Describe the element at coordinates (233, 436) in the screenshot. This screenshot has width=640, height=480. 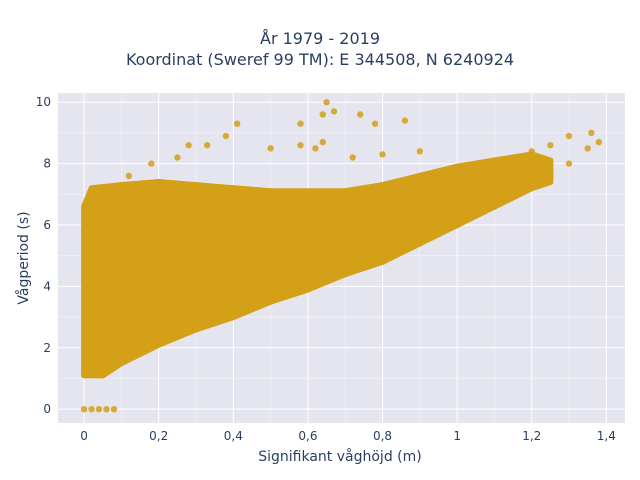
I see `x-tick-label: 0,4` at that location.